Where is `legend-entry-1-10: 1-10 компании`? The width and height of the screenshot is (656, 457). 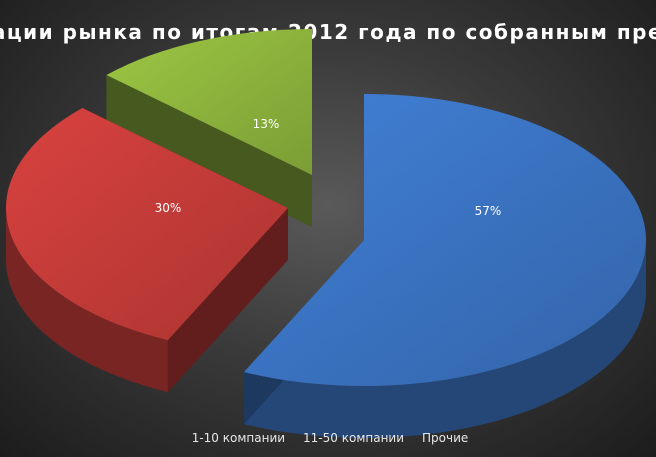
legend-entry-1-10: 1-10 компании is located at coordinates (236, 438).